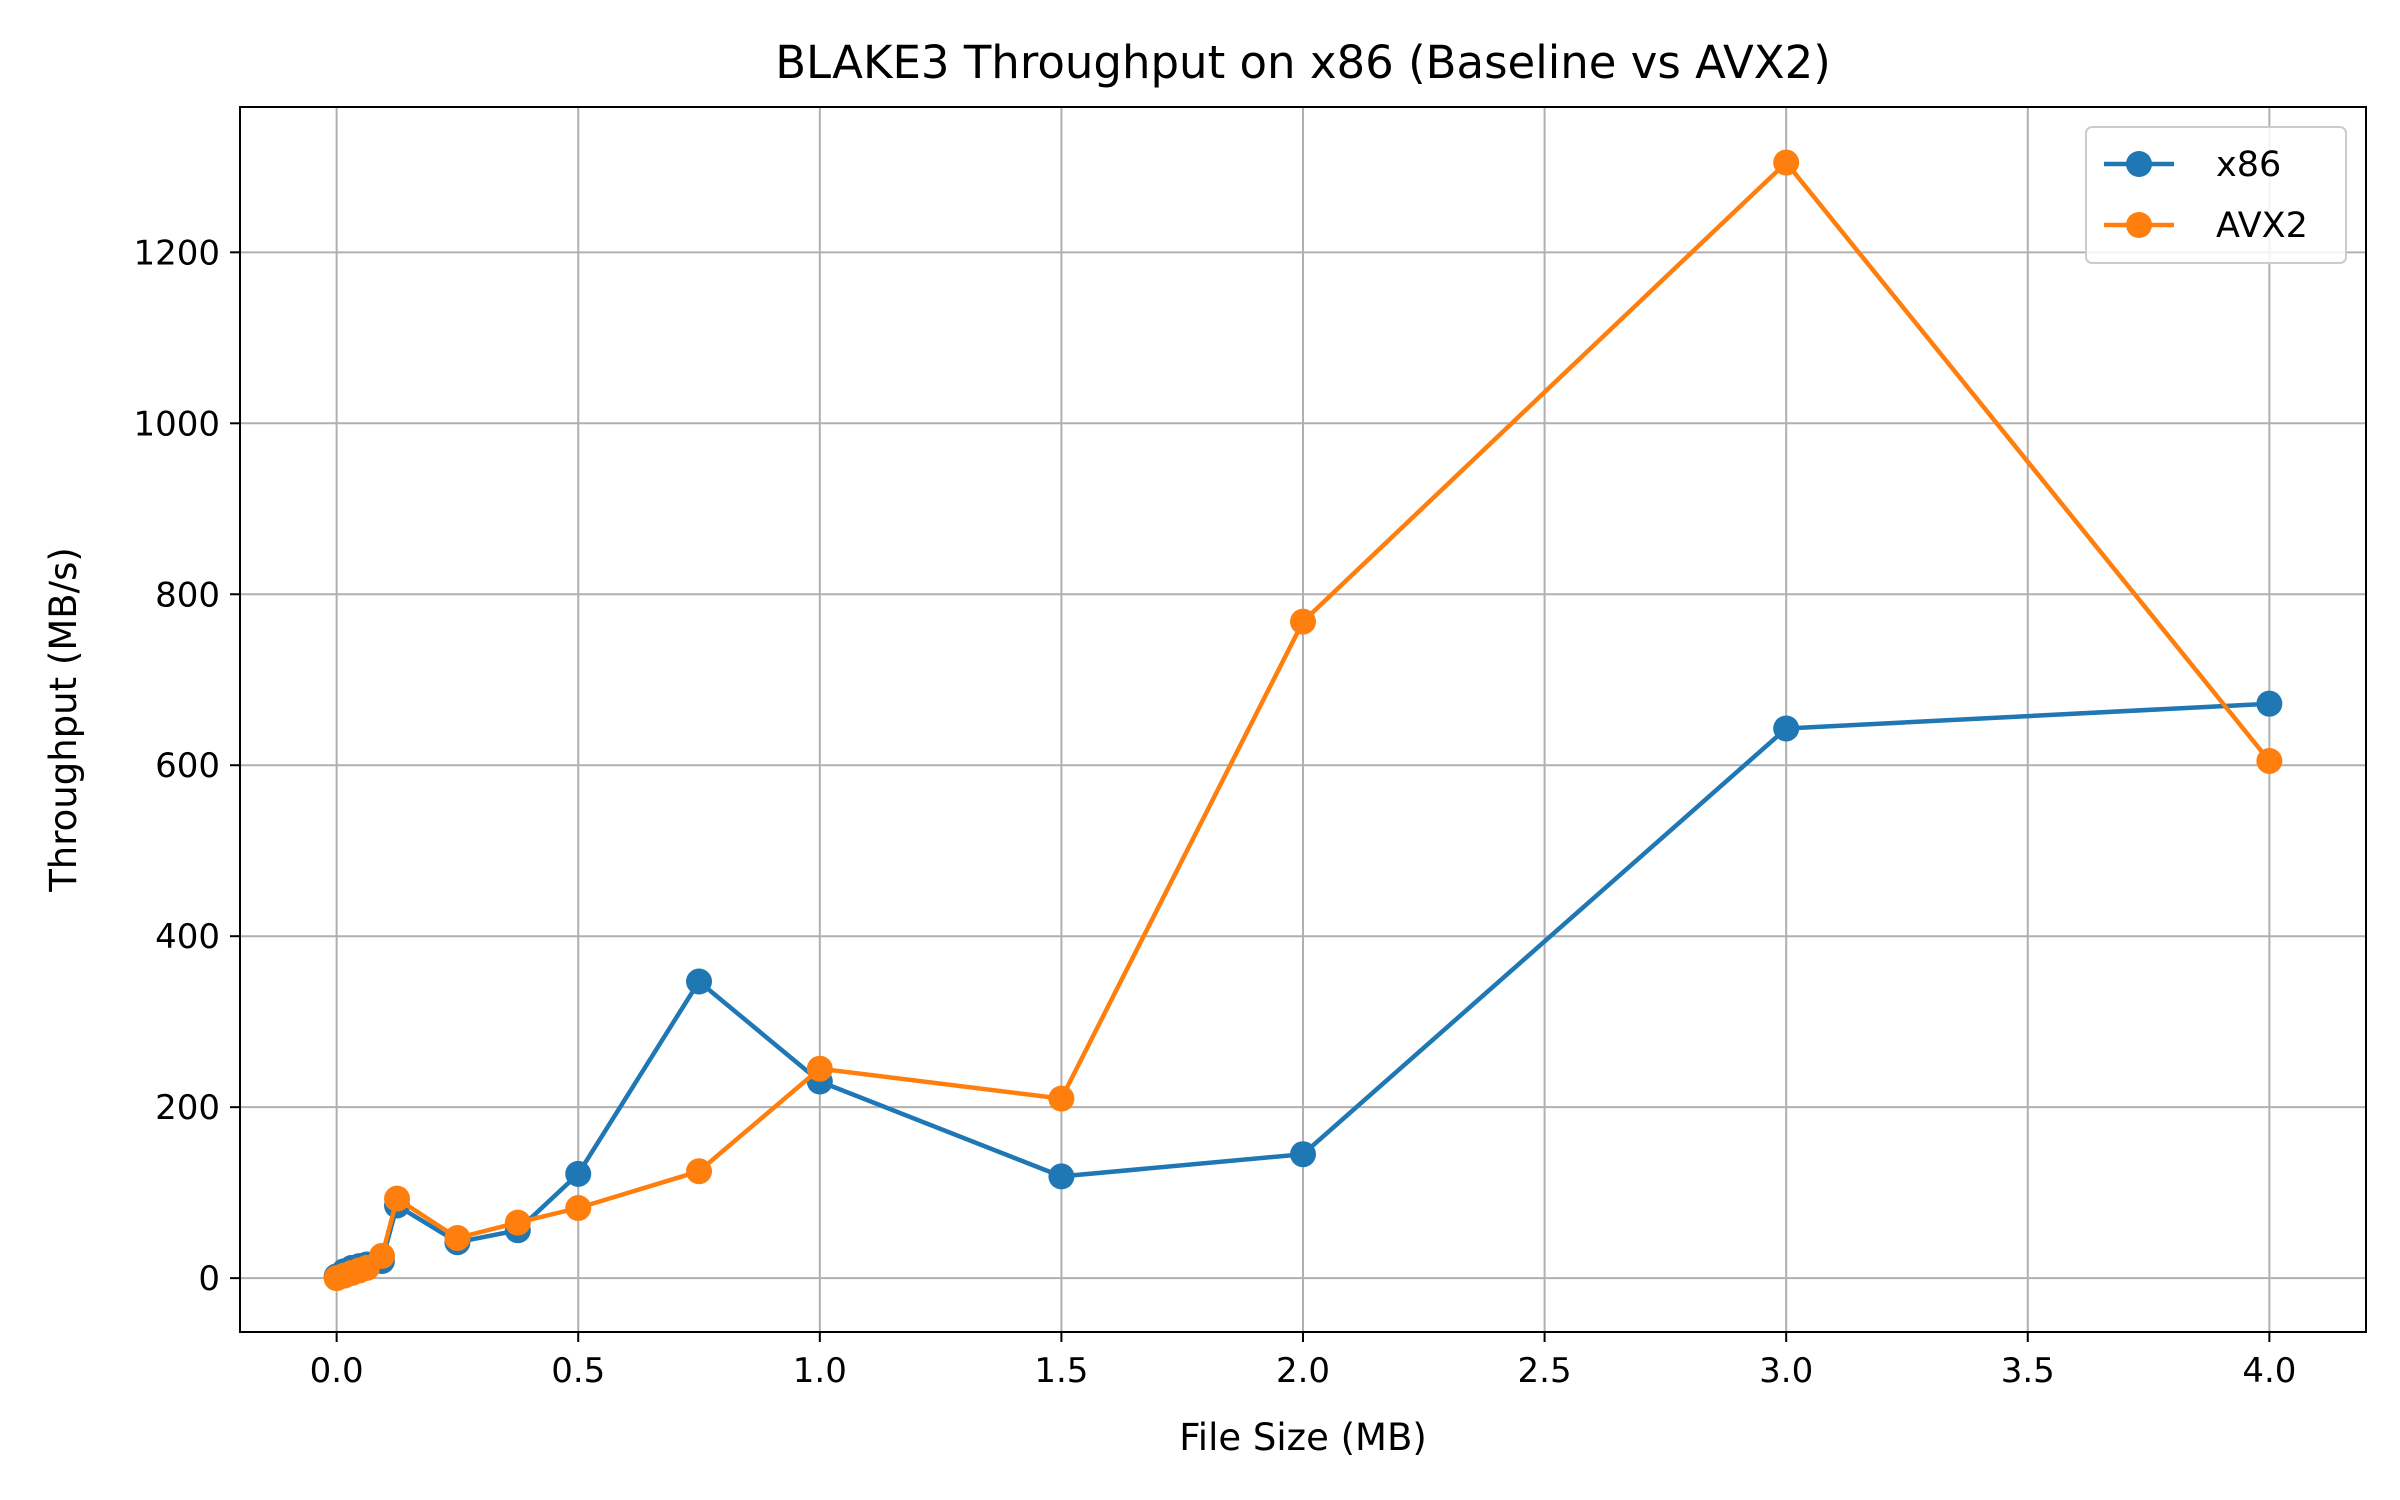 The image size is (2400, 1500). Describe the element at coordinates (820, 1371) in the screenshot. I see `x-tick-label: 1.0` at that location.